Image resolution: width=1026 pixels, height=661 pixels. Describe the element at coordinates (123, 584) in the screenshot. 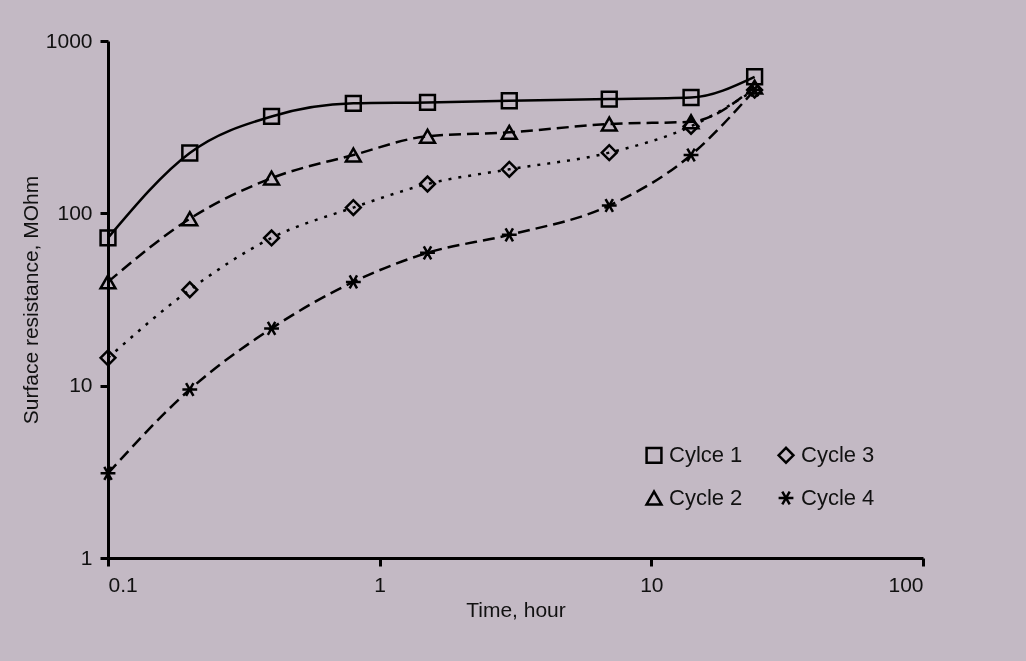

I see `x-tick-label: 0.1` at that location.